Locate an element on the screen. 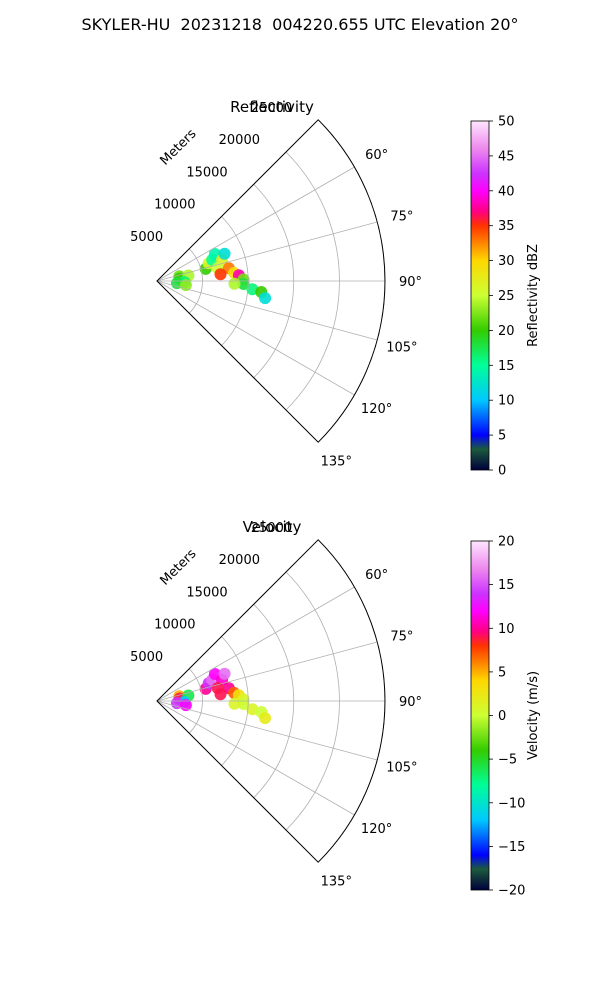 This screenshot has width=600, height=1000. velocity-range-axis-label: Meters is located at coordinates (179, 567).